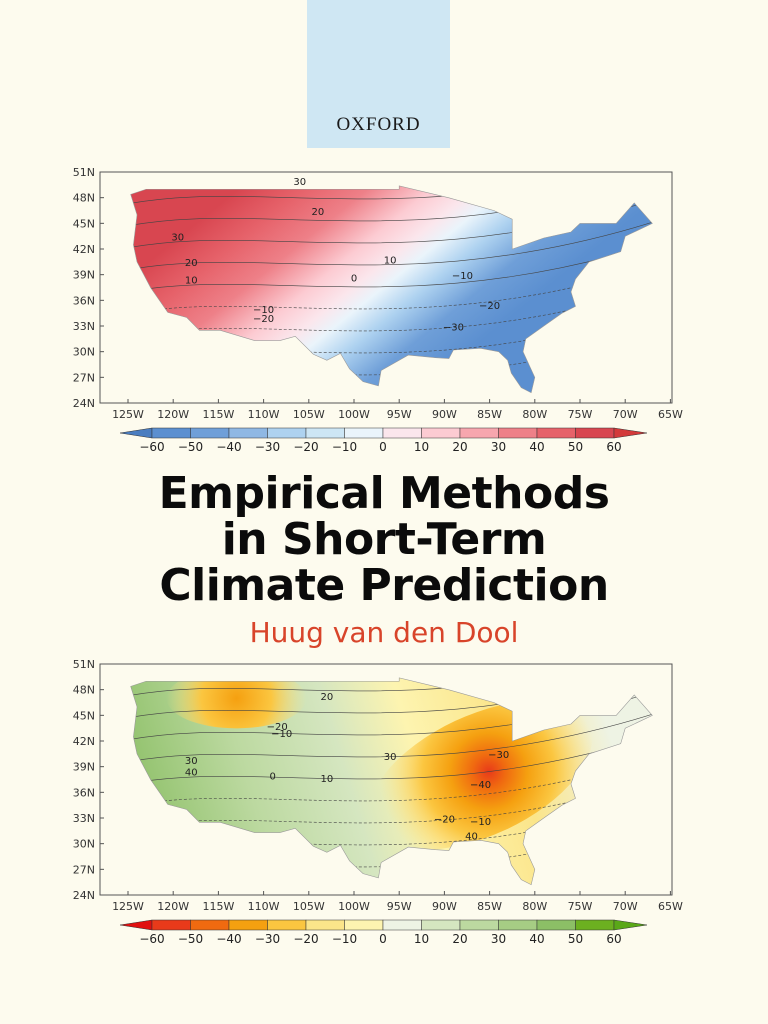 This screenshot has height=1024, width=768. What do you see at coordinates (136, 925) in the screenshot?
I see `colorbar-left-arrow` at bounding box center [136, 925].